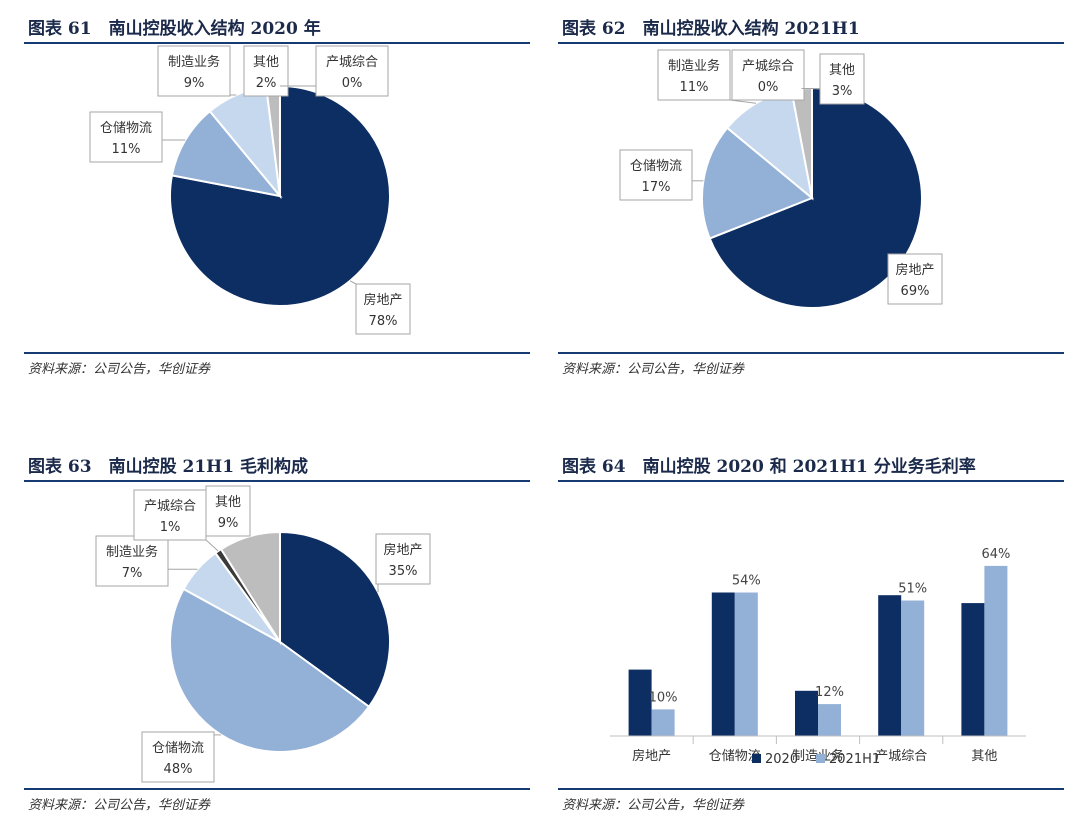 The image size is (1080, 826). I want to click on slice-value-manufacturing: 9%, so click(194, 83).